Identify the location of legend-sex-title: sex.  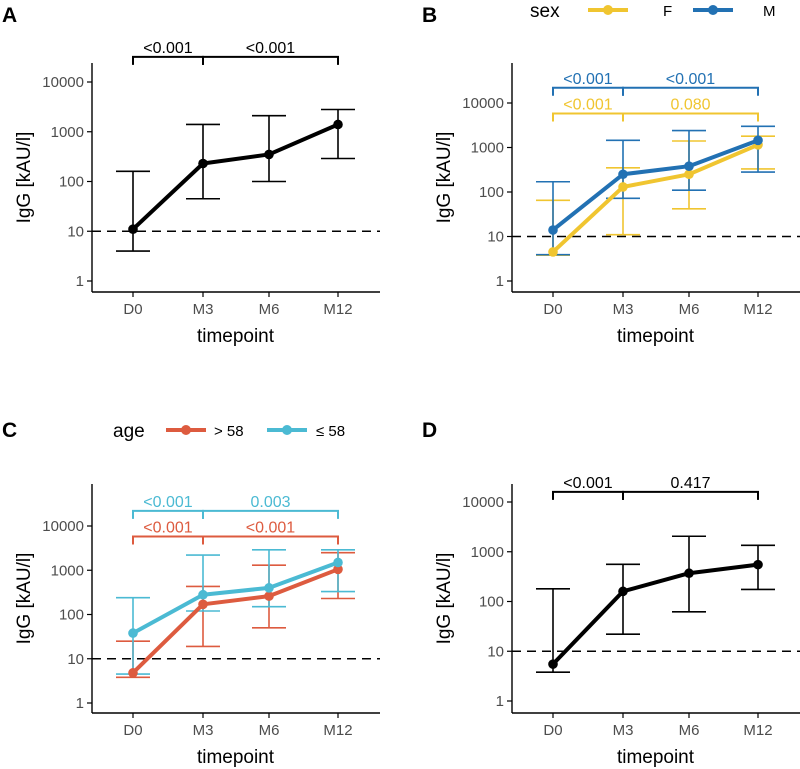
(545, 11).